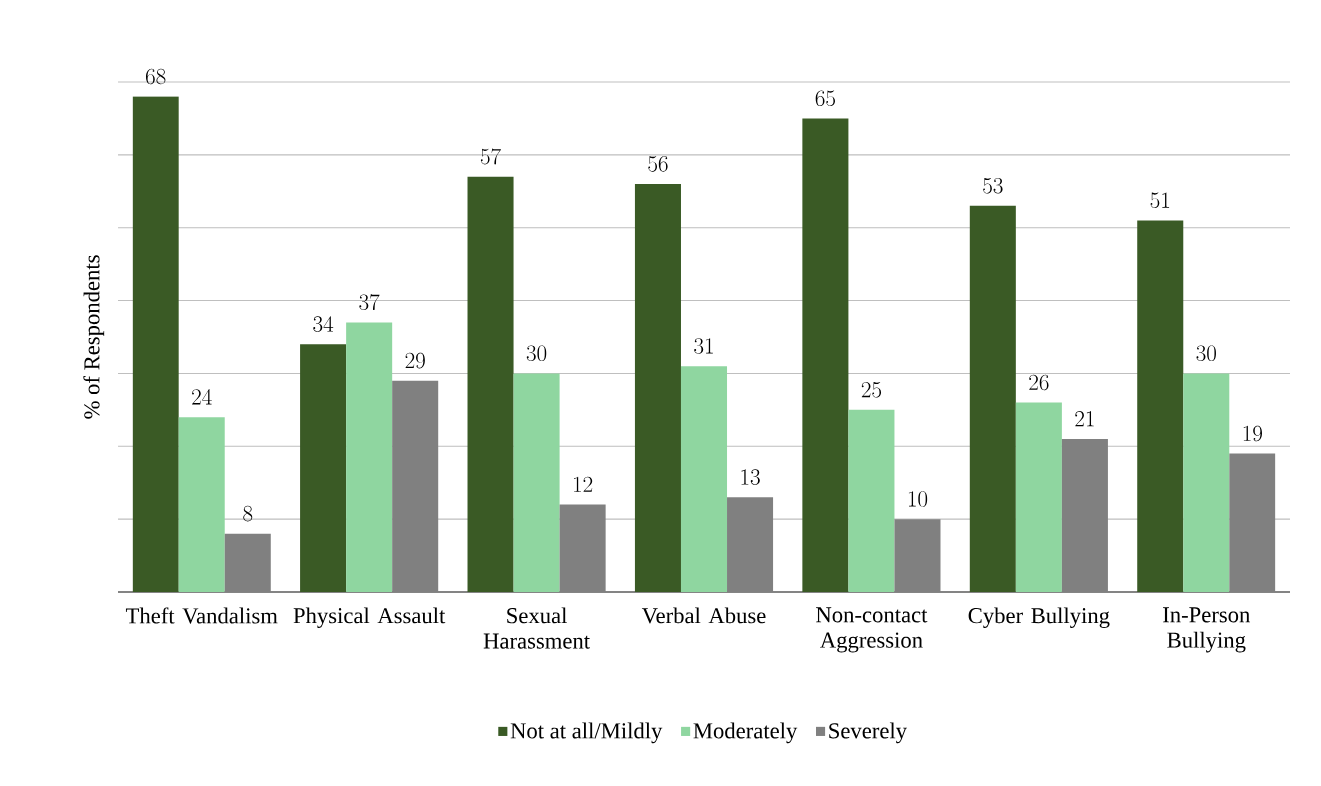  Describe the element at coordinates (1252, 433) in the screenshot. I see `data-label: 19` at that location.